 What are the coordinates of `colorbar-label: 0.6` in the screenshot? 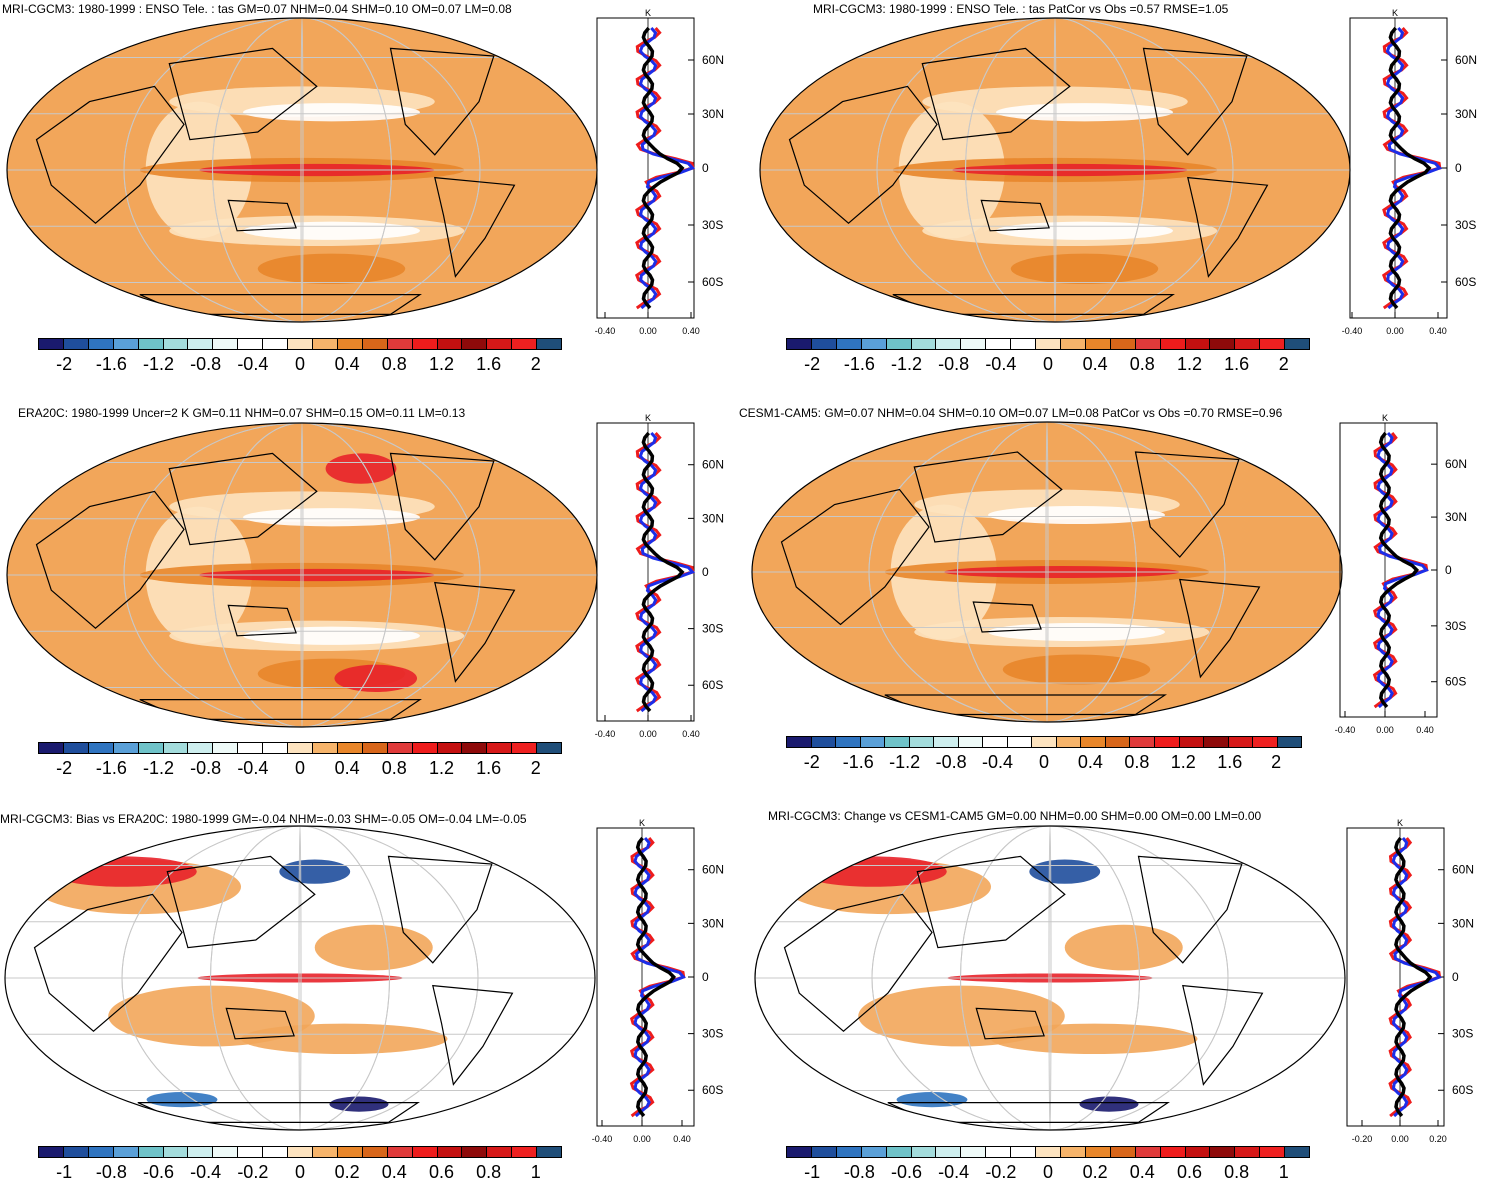 It's located at (1189, 1172).